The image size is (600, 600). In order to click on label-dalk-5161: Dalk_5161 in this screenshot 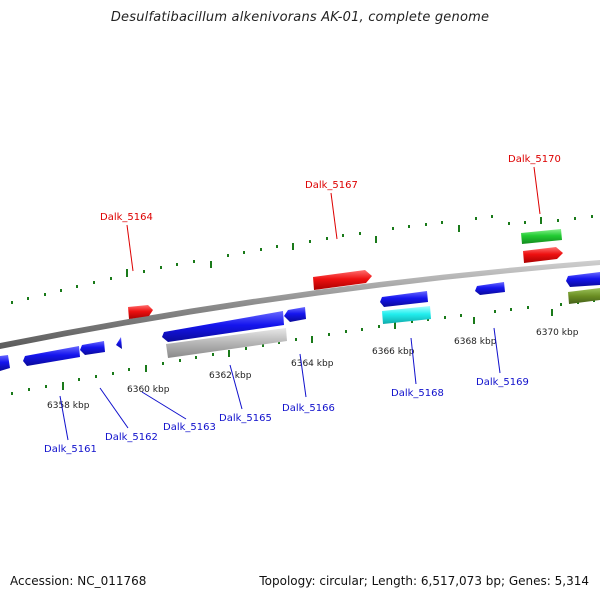, I will do `click(70, 449)`.